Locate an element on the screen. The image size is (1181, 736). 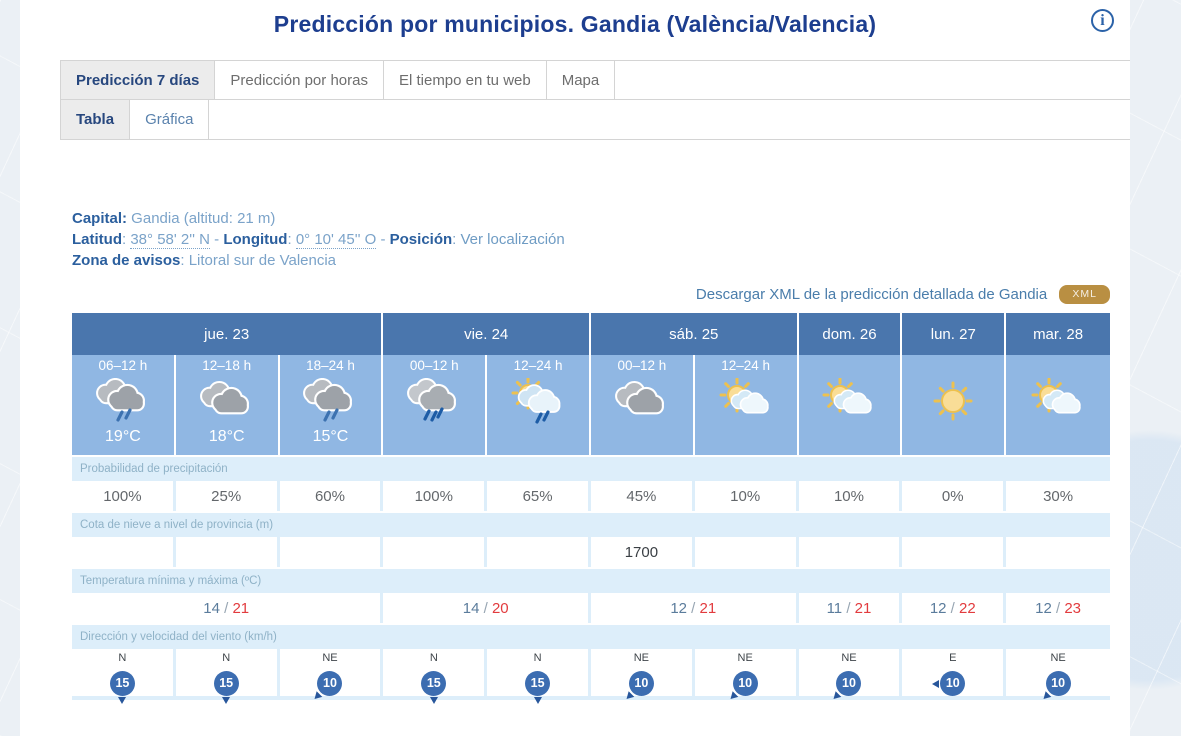
precip-value: 25% is located at coordinates (227, 496).